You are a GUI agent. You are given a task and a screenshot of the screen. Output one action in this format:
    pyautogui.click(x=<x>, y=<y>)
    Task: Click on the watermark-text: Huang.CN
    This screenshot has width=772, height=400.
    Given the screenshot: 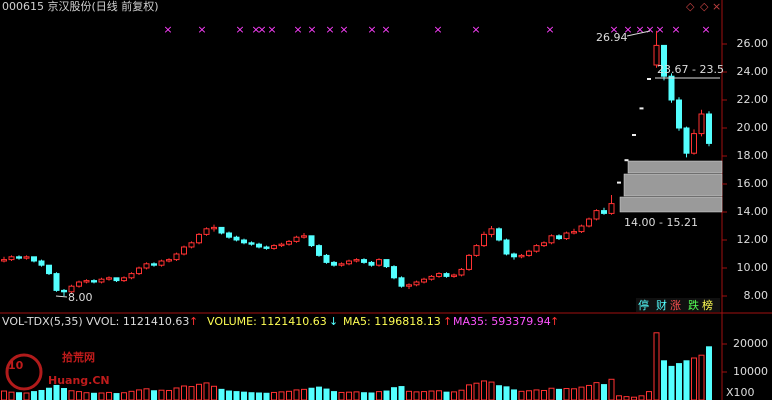 What is the action you would take?
    pyautogui.click(x=79, y=380)
    